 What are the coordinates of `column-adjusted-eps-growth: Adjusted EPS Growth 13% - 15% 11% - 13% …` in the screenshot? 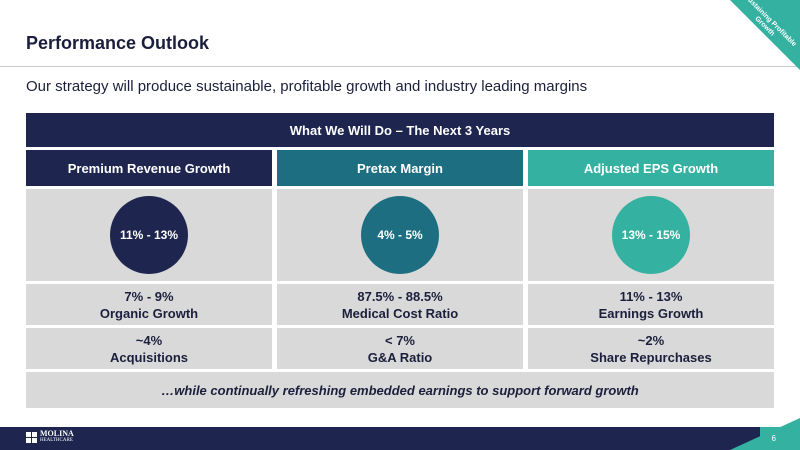 It's located at (651, 259).